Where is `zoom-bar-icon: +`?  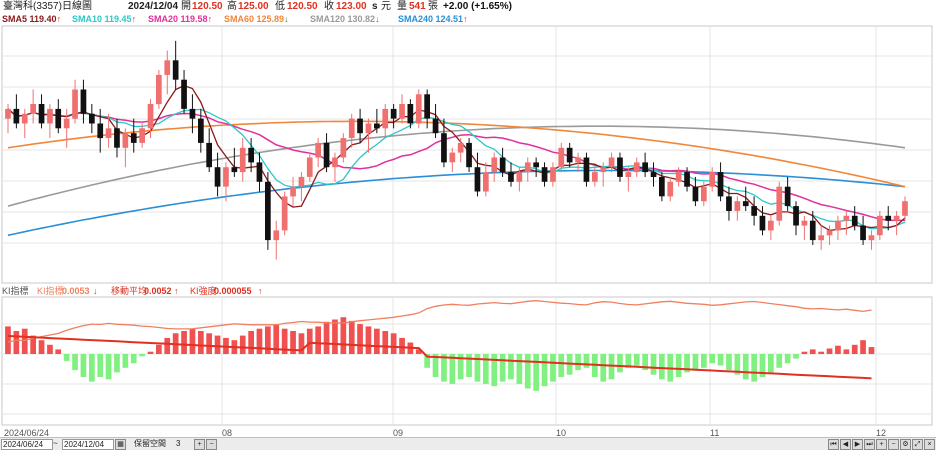
zoom-bar-icon: + is located at coordinates (881, 444).